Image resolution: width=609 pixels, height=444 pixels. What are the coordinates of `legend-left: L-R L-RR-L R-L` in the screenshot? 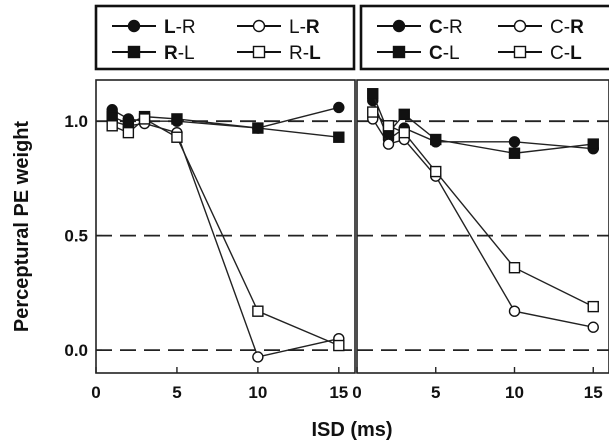 It's located at (225, 37).